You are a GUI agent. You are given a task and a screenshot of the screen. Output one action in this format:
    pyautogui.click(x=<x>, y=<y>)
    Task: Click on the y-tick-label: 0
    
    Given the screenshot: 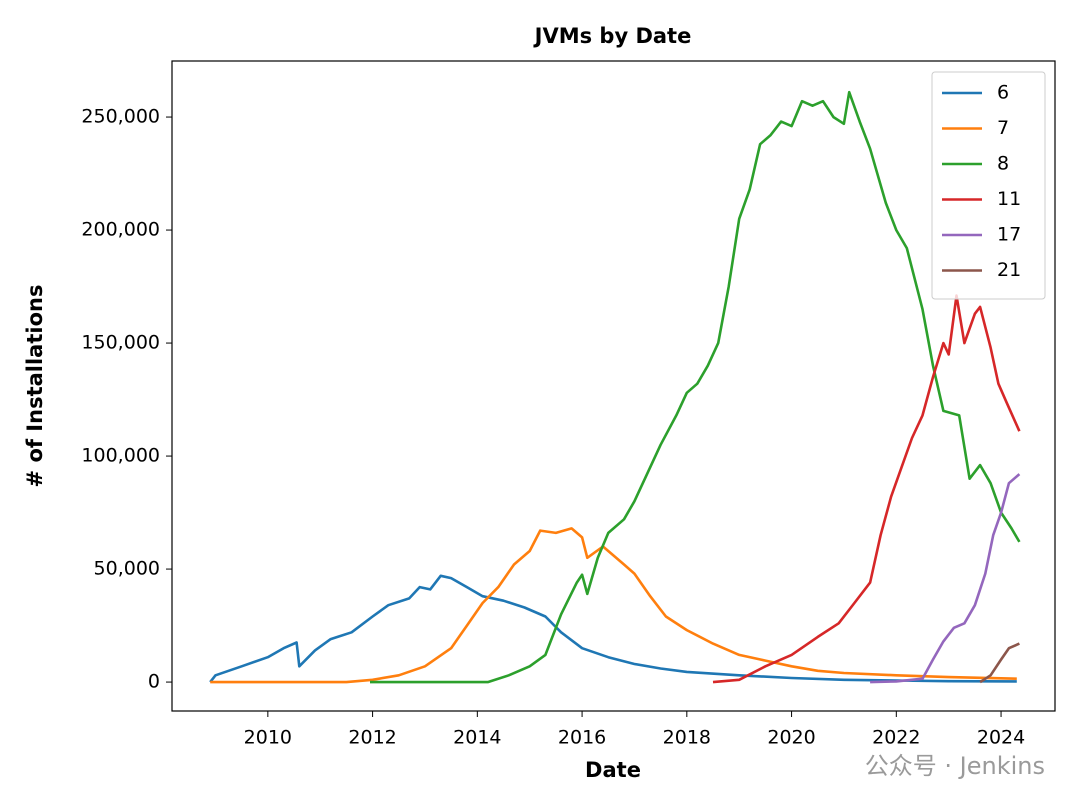 What is the action you would take?
    pyautogui.click(x=154, y=682)
    